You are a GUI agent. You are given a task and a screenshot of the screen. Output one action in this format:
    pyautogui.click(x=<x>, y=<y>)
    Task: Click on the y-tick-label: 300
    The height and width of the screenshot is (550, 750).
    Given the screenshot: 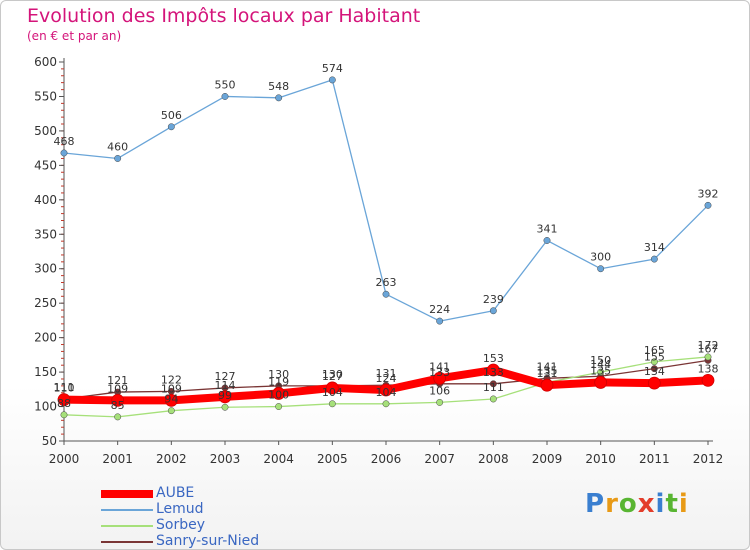 What is the action you would take?
    pyautogui.click(x=45, y=269)
    